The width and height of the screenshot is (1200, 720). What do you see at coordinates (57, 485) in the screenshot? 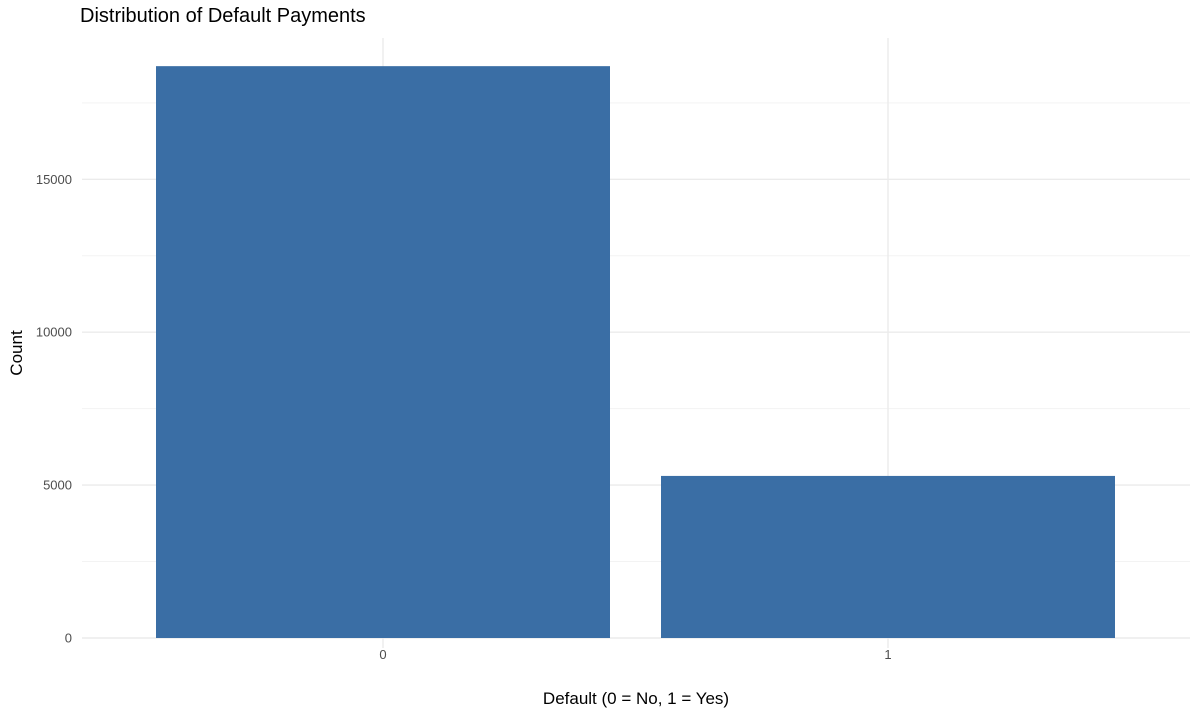
I see `y-tick-label: 5000` at bounding box center [57, 485].